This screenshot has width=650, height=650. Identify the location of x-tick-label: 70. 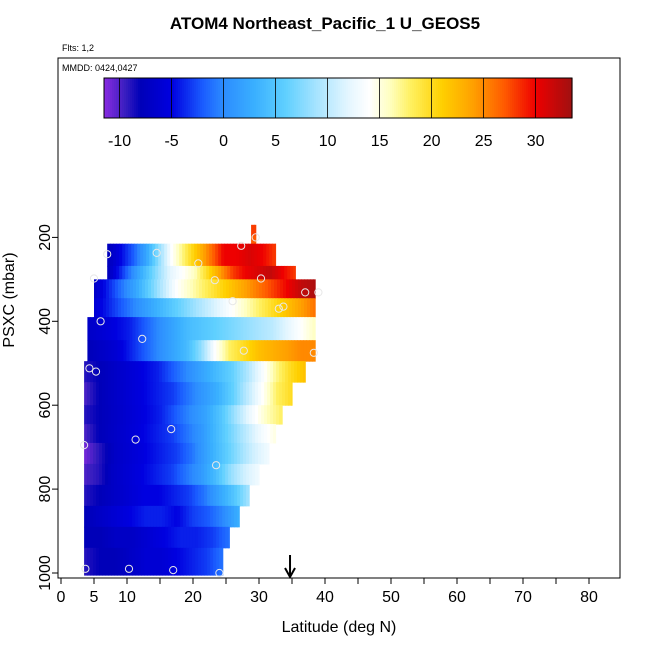
(523, 597).